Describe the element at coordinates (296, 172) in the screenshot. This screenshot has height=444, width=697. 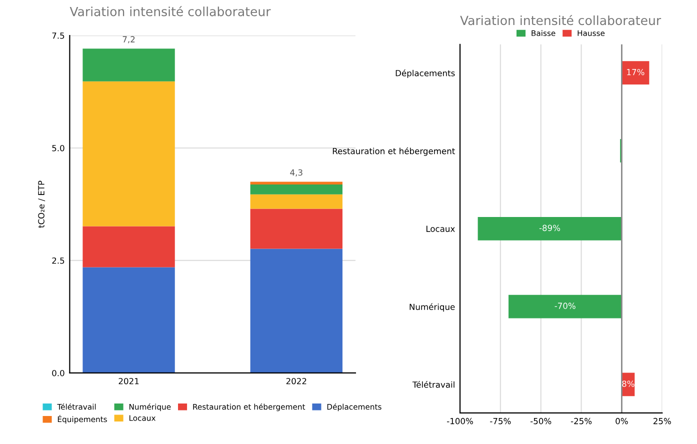
I see `total-label: 4,3` at that location.